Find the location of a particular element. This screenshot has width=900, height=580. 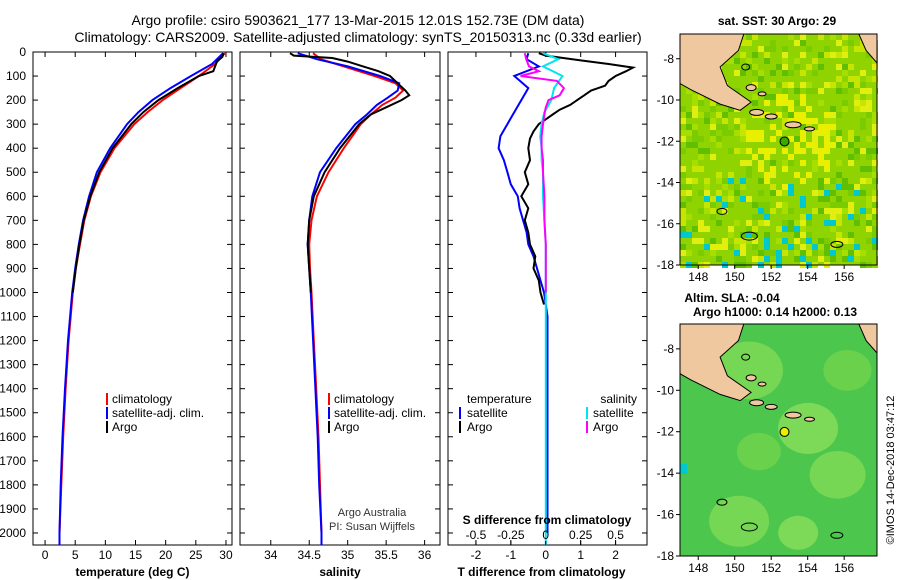

x-tick-label: 20 is located at coordinates (166, 555).